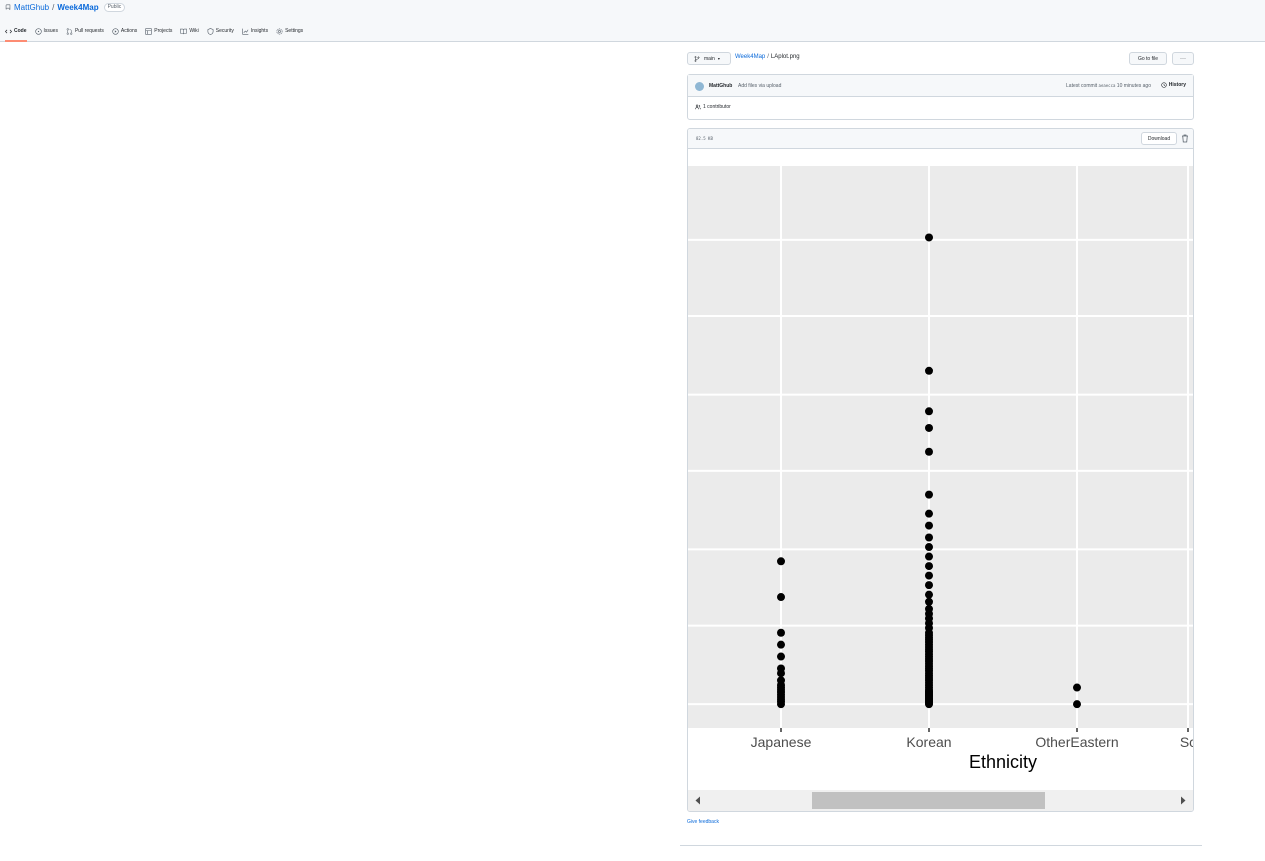 This screenshot has height=861, width=1265. What do you see at coordinates (294, 31) in the screenshot?
I see `tab-label: Settings` at bounding box center [294, 31].